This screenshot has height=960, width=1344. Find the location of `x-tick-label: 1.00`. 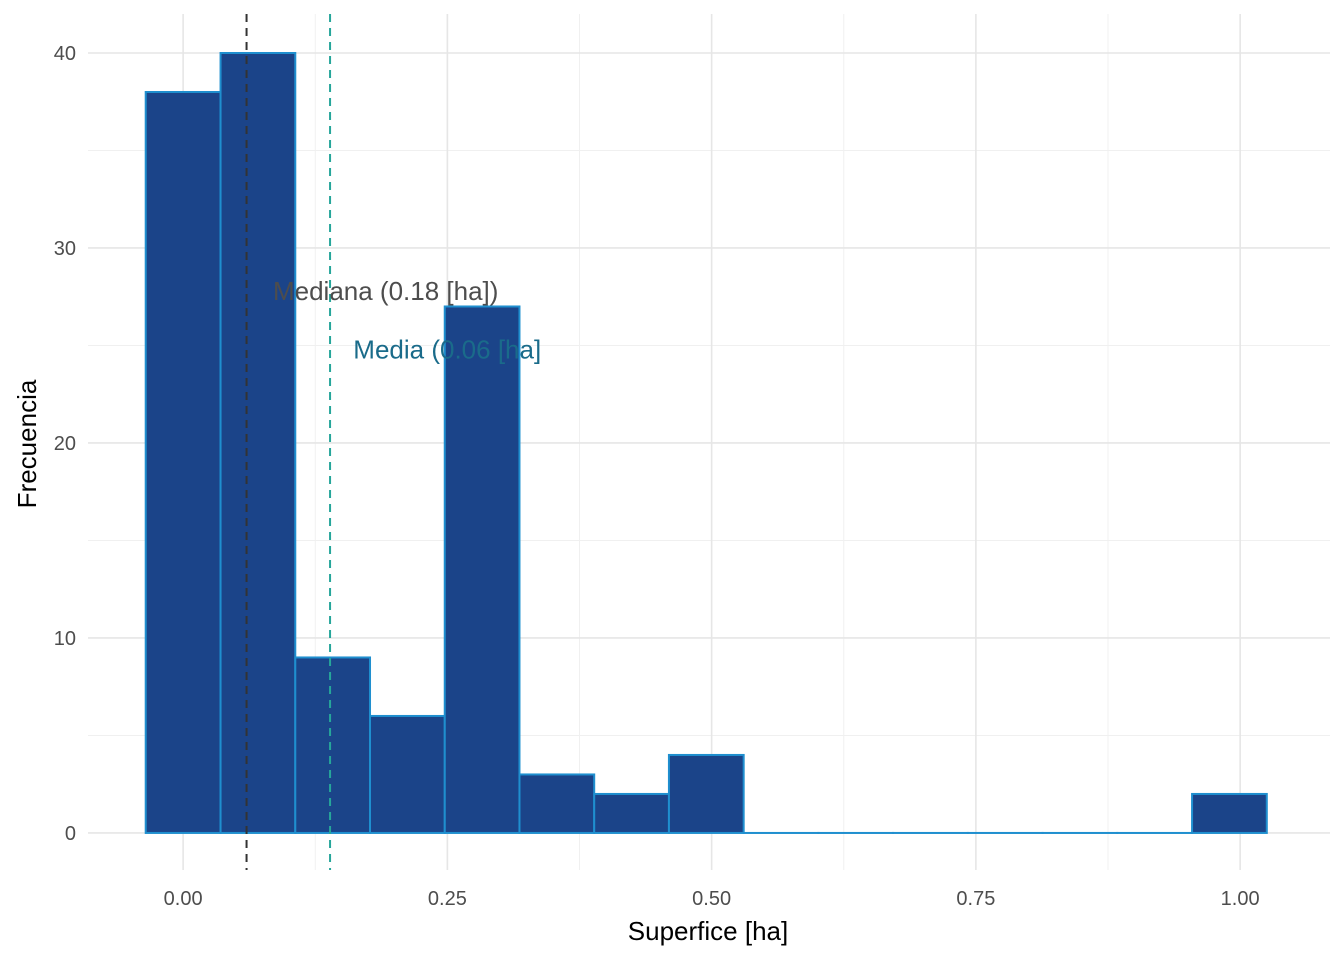

x-tick-label: 1.00 is located at coordinates (1240, 899).